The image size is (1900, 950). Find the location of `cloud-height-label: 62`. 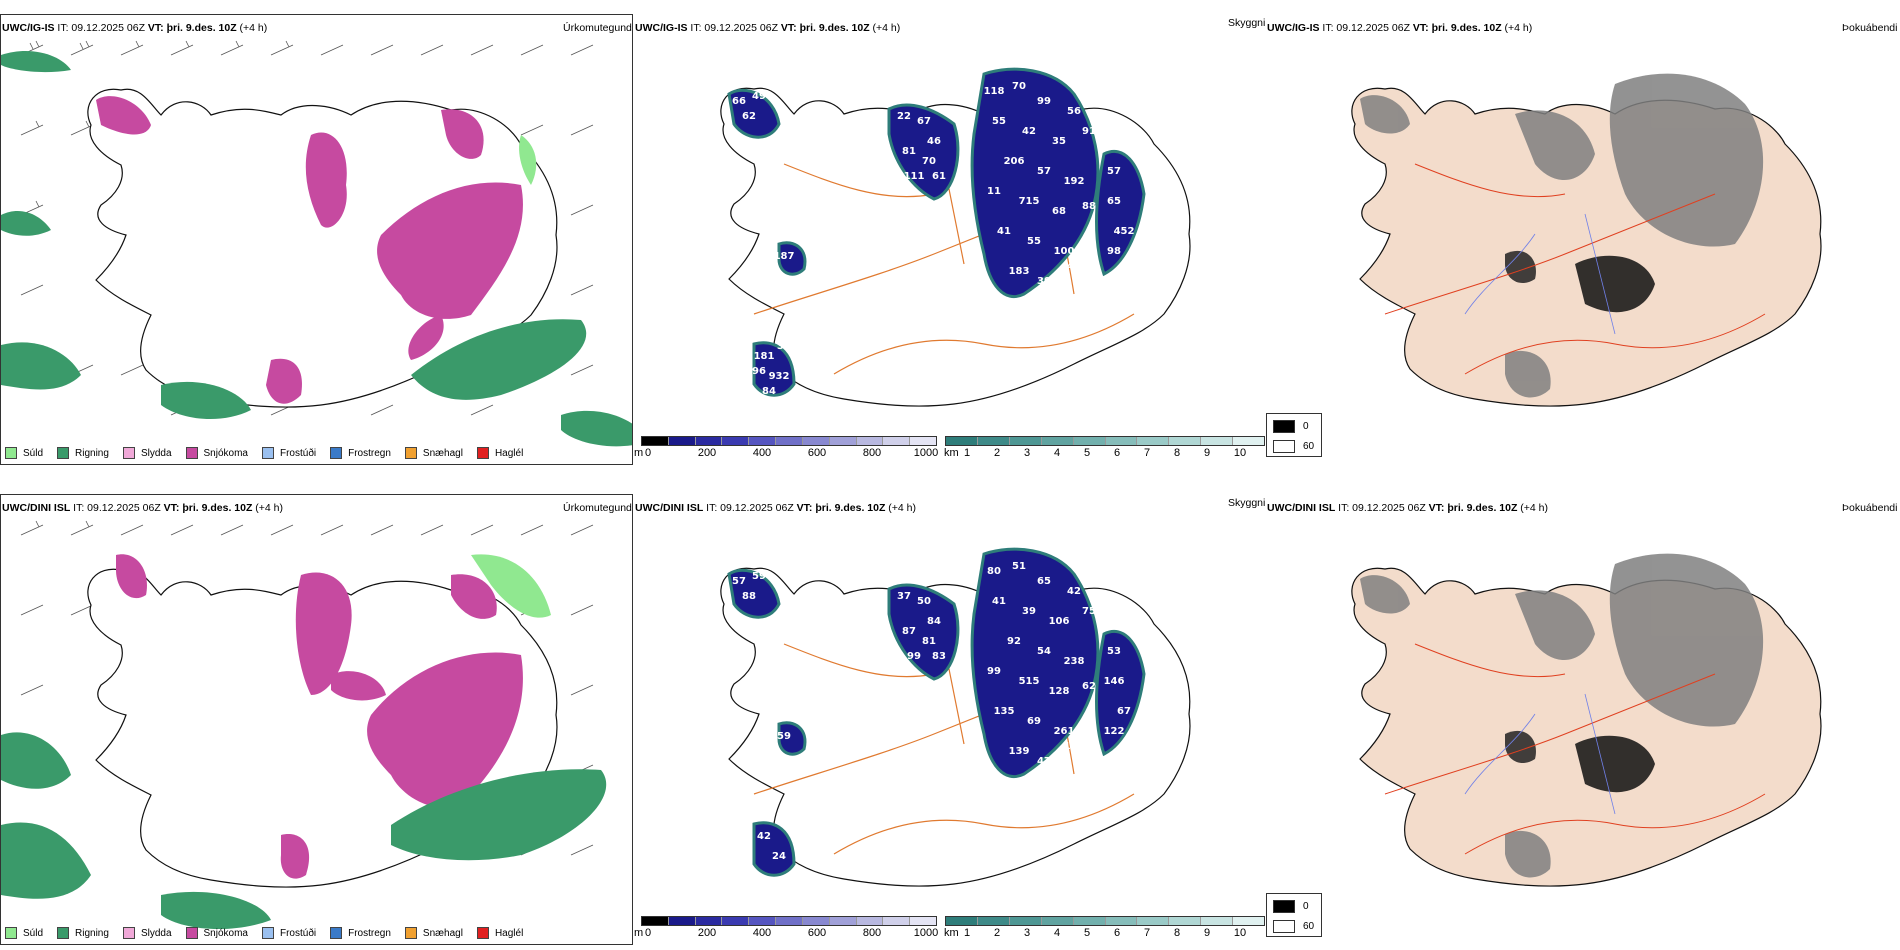

cloud-height-label: 62 is located at coordinates (1089, 686).